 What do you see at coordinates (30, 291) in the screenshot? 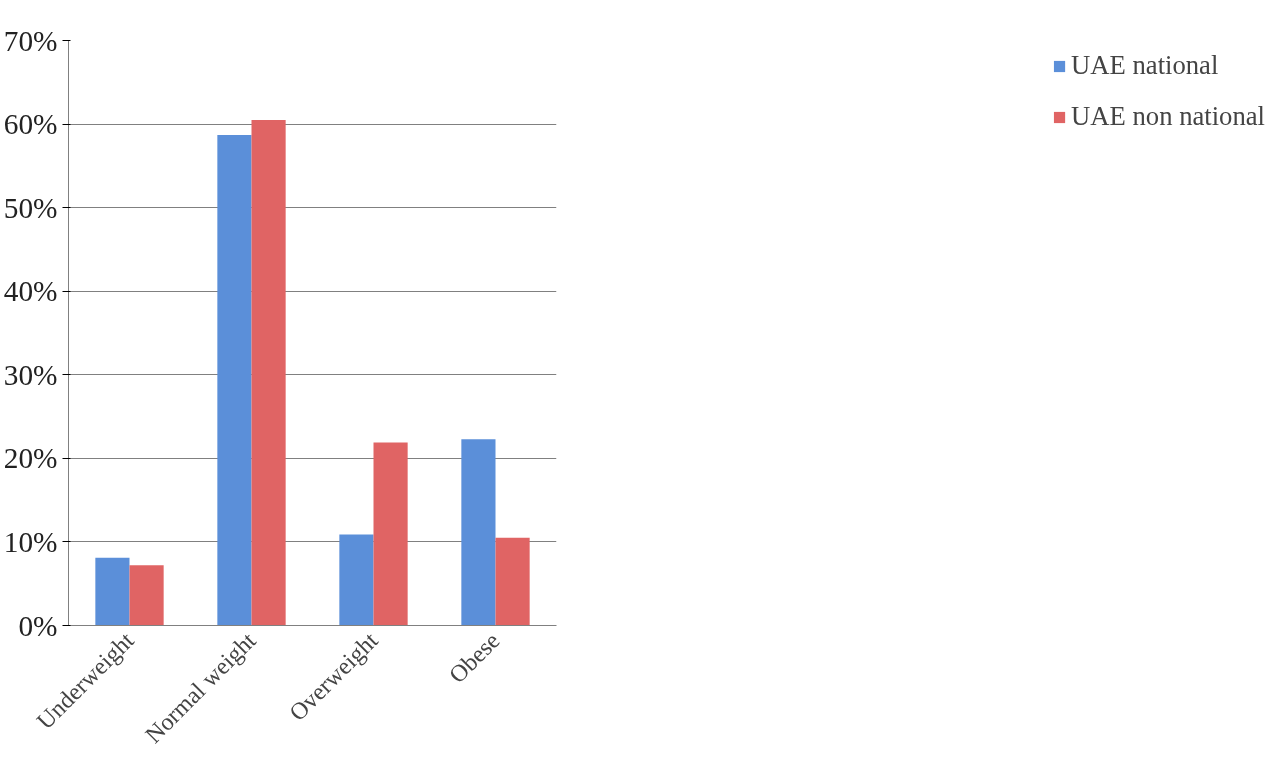
I see `y-tick-label: 40%` at bounding box center [30, 291].